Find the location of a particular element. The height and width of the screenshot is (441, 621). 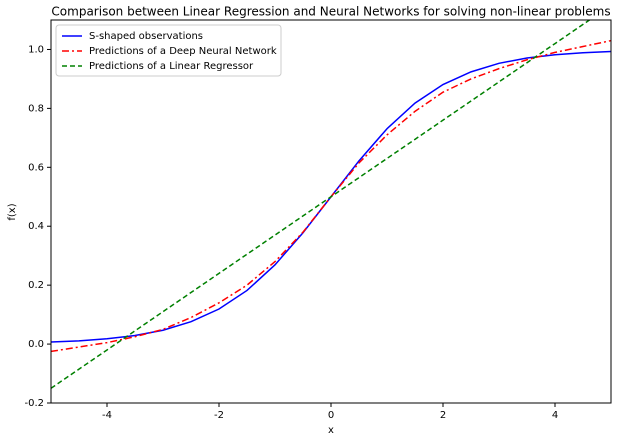

legend-label: S-shaped observations is located at coordinates (146, 36).